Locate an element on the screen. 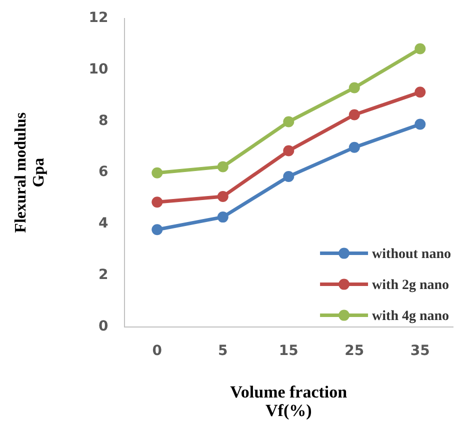  y-tick-label: 6 is located at coordinates (103, 172).